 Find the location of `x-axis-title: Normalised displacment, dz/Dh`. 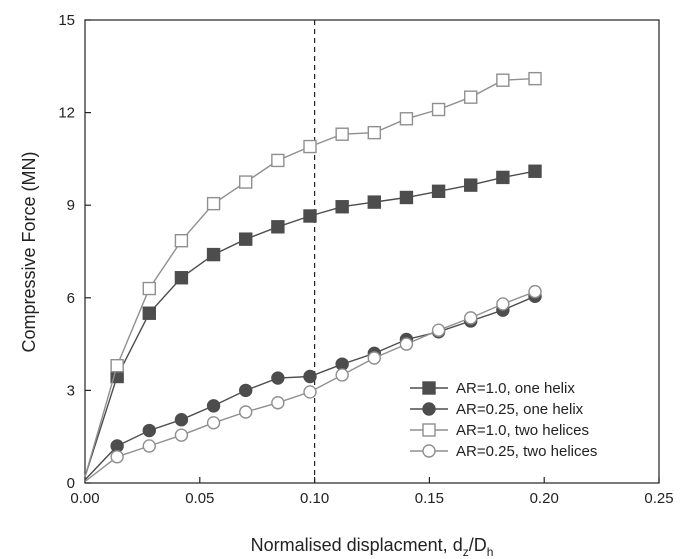

x-axis-title: Normalised displacment, dz/Dh is located at coordinates (372, 547).